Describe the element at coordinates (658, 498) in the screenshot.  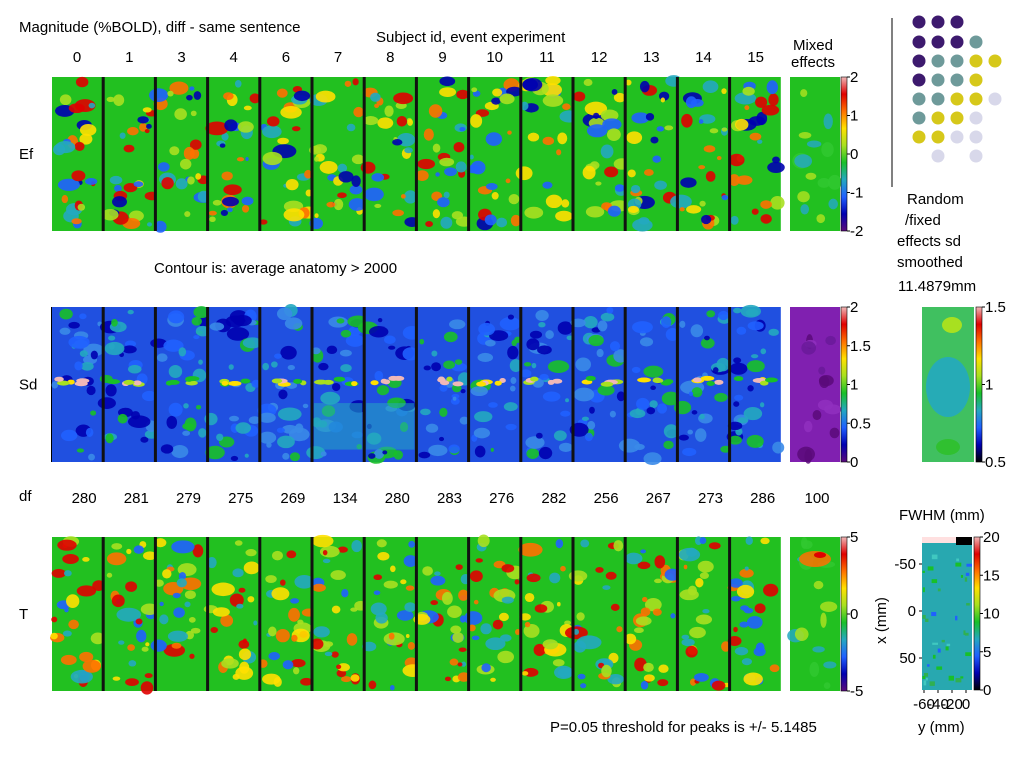
I see `df-value-13: 267` at that location.